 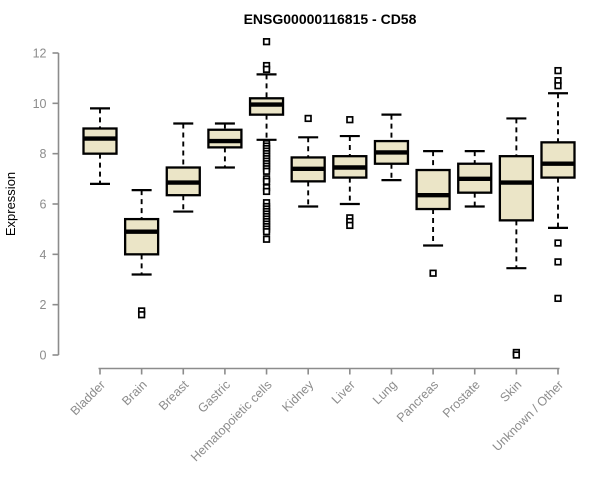 I want to click on box-liver, so click(x=350, y=173).